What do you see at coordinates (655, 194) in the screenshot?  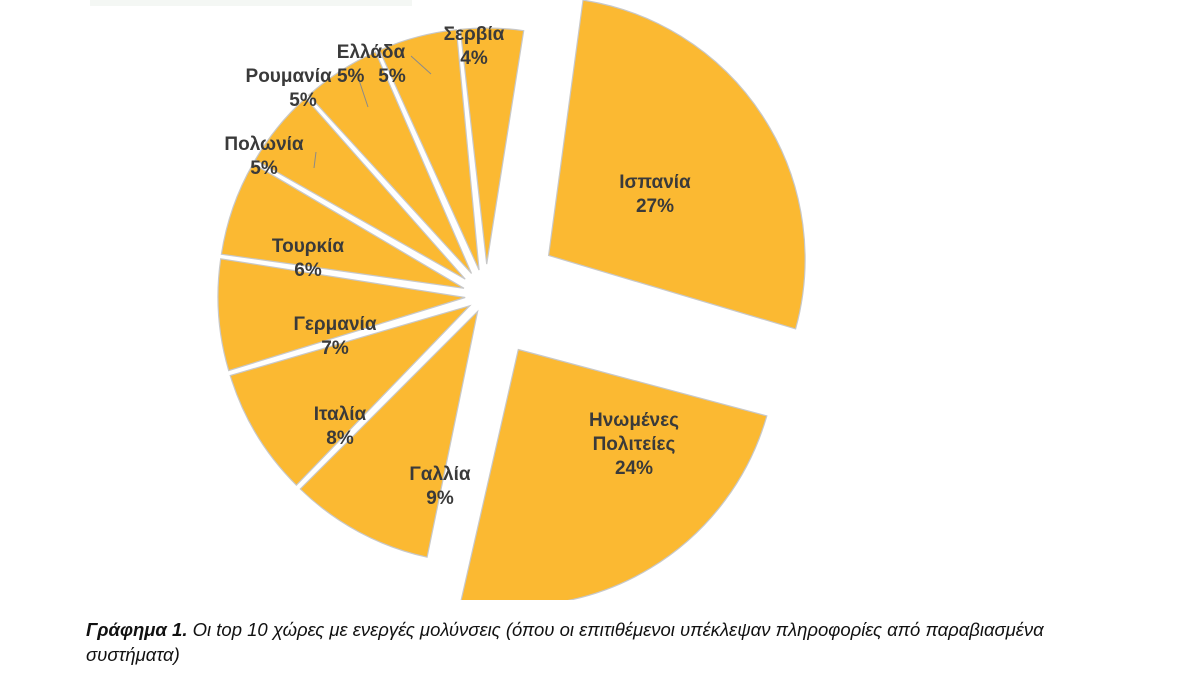 I see `slice-label: Ισπανία 27%` at bounding box center [655, 194].